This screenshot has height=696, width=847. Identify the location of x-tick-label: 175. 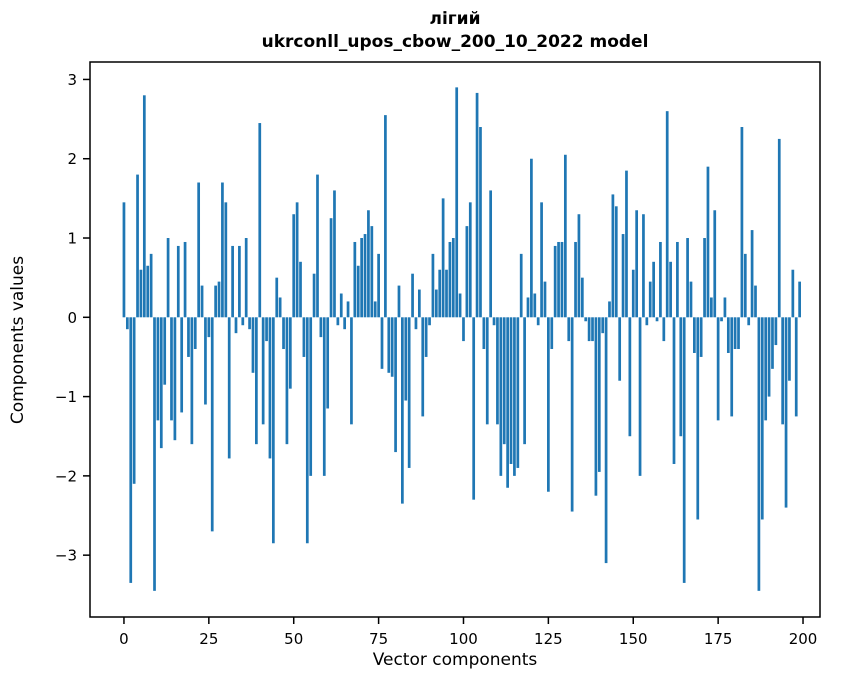
(718, 639).